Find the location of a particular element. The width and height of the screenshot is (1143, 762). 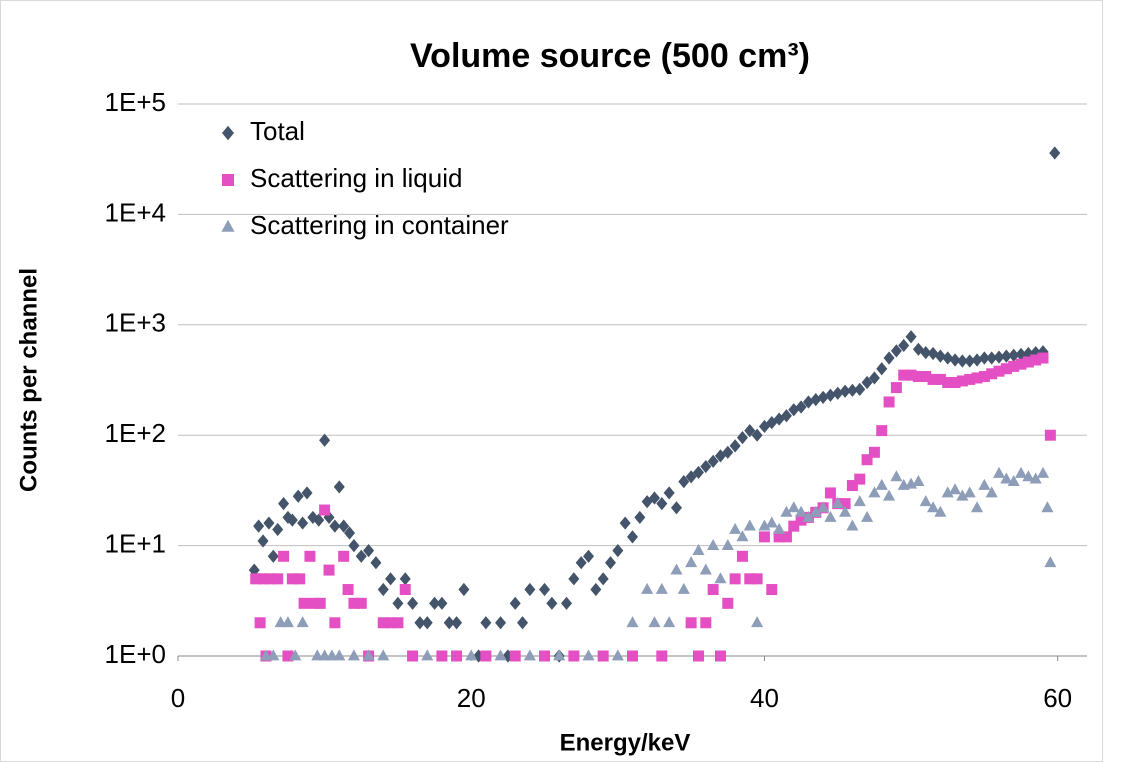

y-tick-label: 1E+4 is located at coordinates (135, 212).